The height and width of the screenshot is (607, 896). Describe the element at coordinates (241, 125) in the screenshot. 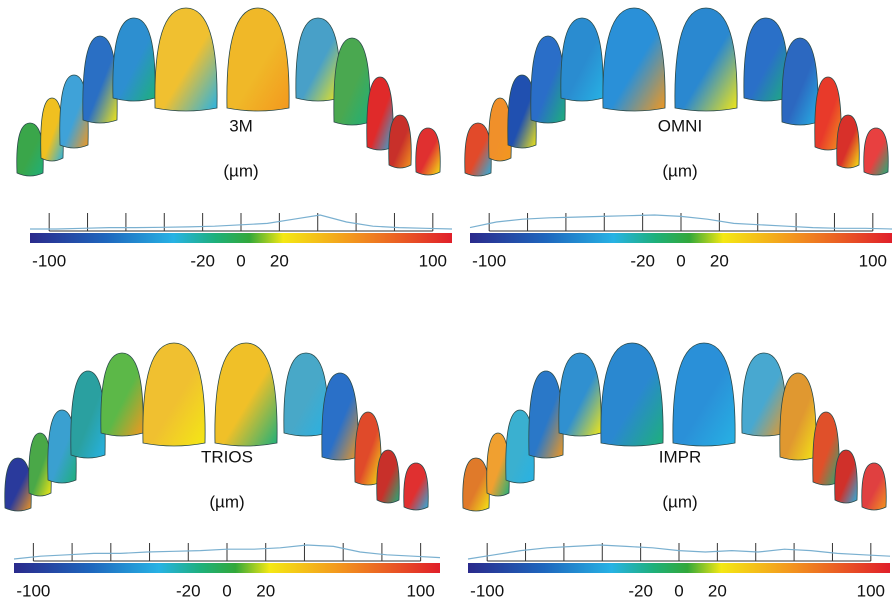

I see `sample-label: 3M` at that location.